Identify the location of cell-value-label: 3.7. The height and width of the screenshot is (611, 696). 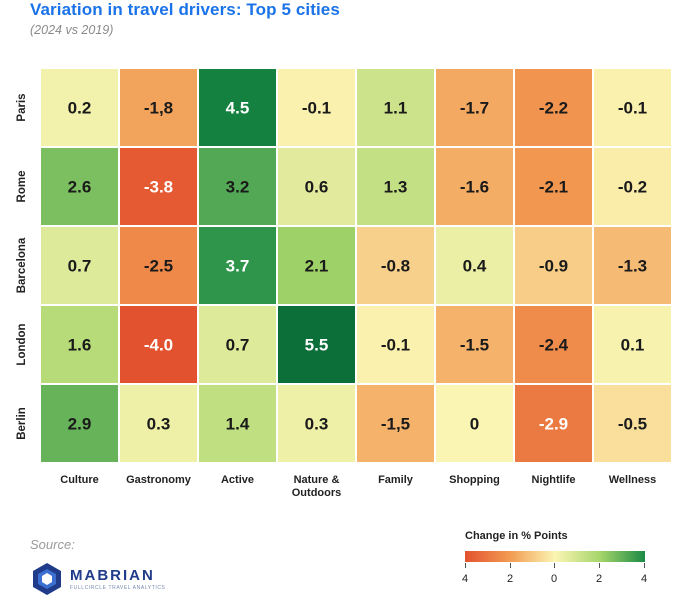
(238, 266).